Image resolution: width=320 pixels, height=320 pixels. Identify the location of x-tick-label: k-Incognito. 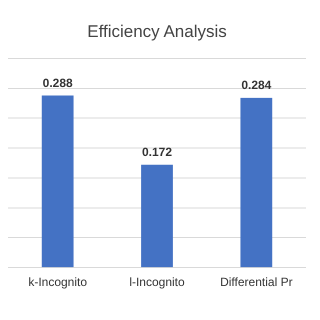
(58, 282).